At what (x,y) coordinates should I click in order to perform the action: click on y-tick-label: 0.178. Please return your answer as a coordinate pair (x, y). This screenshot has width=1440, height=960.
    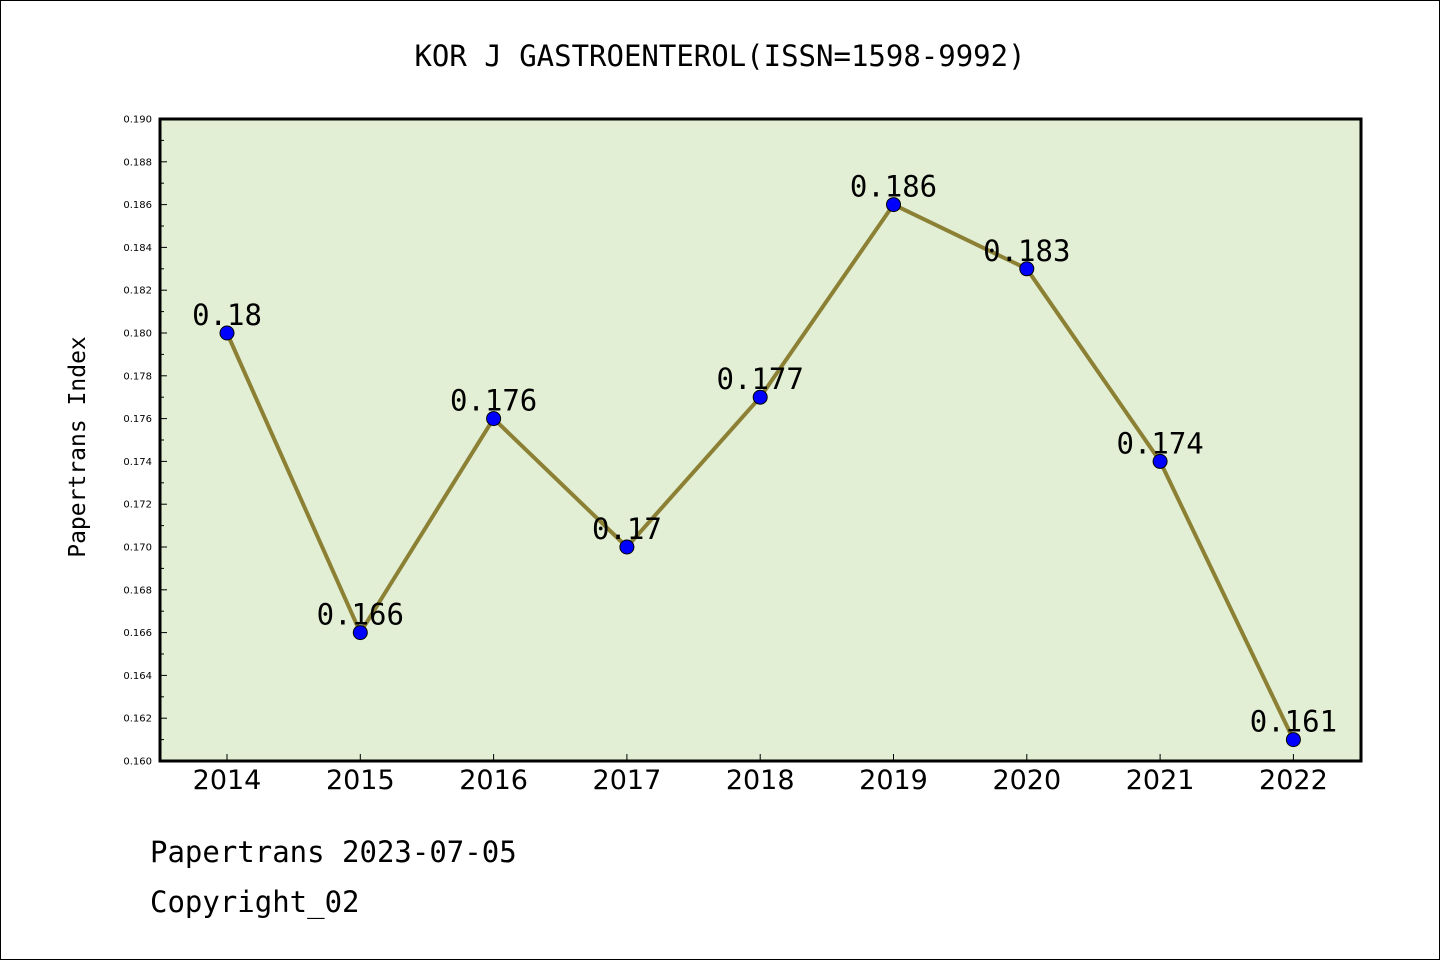
    Looking at the image, I should click on (137, 376).